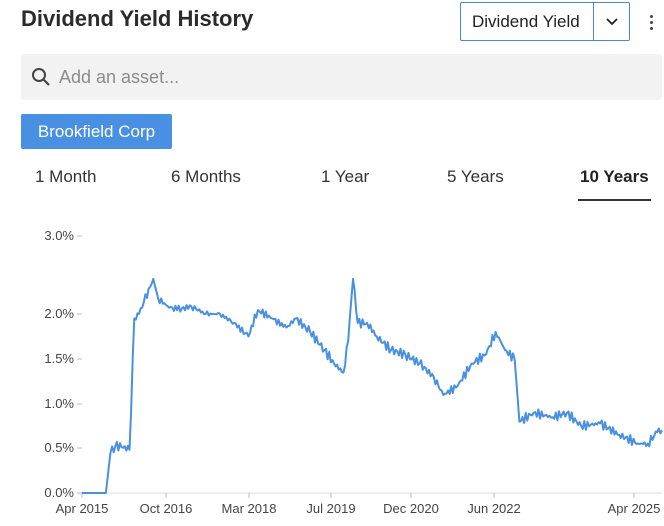 The width and height of the screenshot is (664, 526). Describe the element at coordinates (611, 21) in the screenshot. I see `chevron-down-icon` at that location.